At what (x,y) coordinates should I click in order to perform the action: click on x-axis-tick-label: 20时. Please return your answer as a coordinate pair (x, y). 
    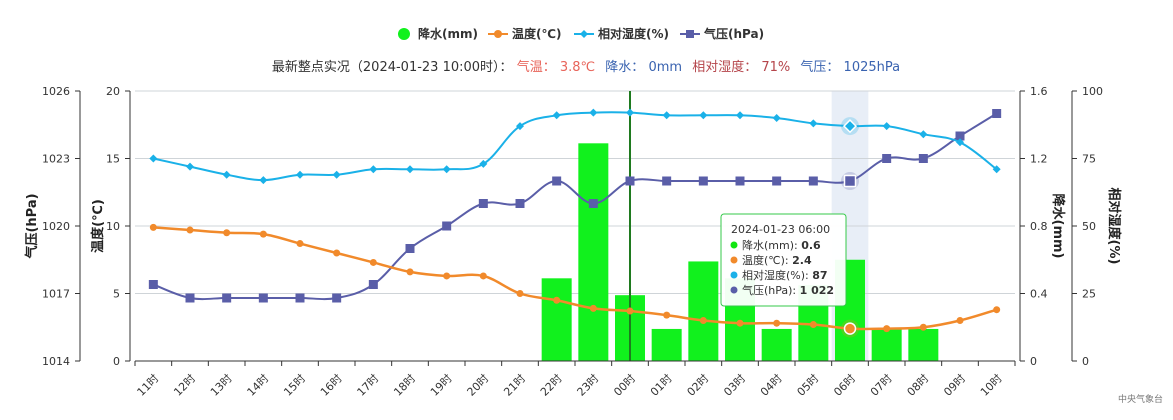
    Looking at the image, I should click on (478, 385).